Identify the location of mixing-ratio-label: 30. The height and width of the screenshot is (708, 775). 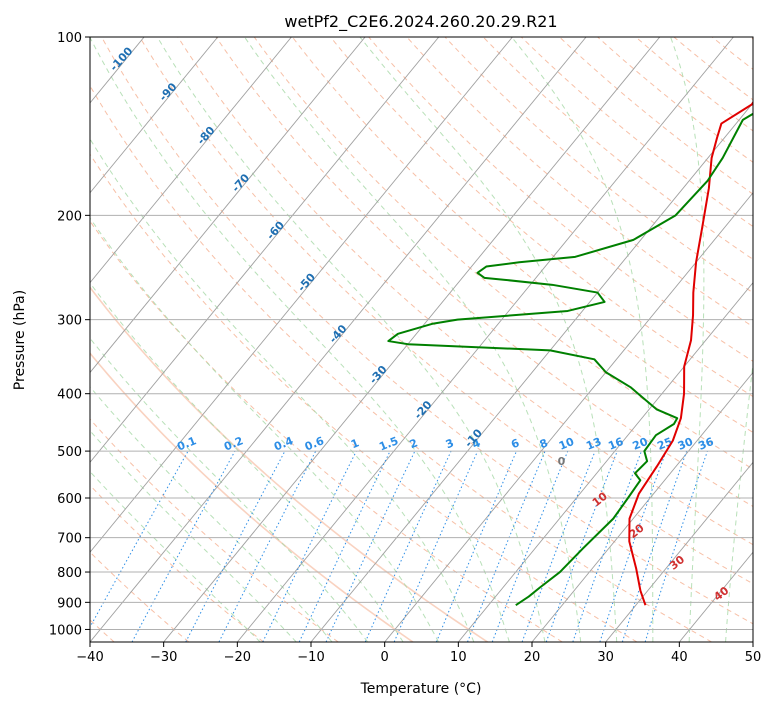
(685, 444).